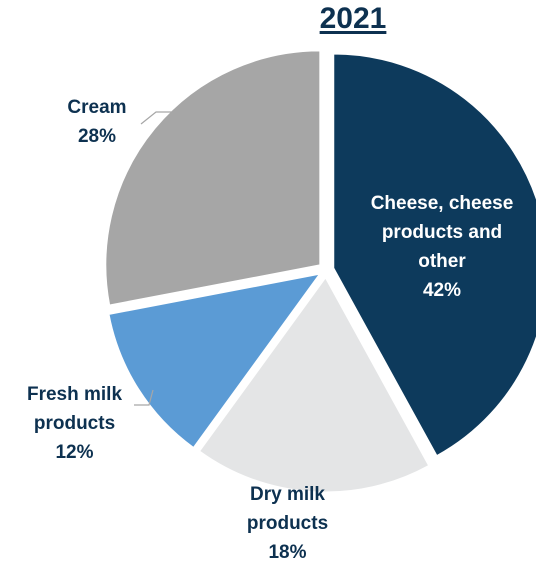  What do you see at coordinates (97, 107) in the screenshot?
I see `slice-label-cream-line1: Cream` at bounding box center [97, 107].